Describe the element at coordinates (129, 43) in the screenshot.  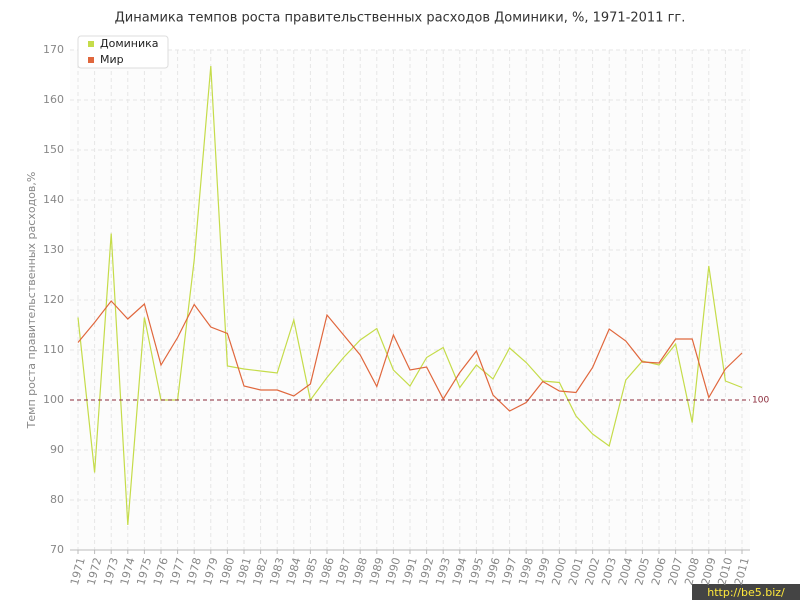
I see `legend-label: Доминика` at that location.